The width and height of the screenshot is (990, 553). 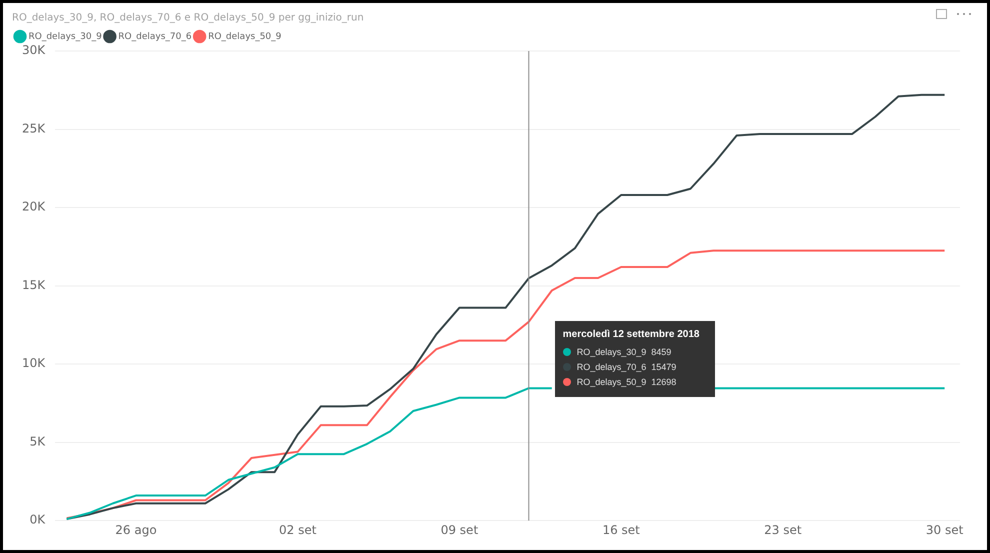 I want to click on y-tick-label: 25K, so click(x=34, y=128).